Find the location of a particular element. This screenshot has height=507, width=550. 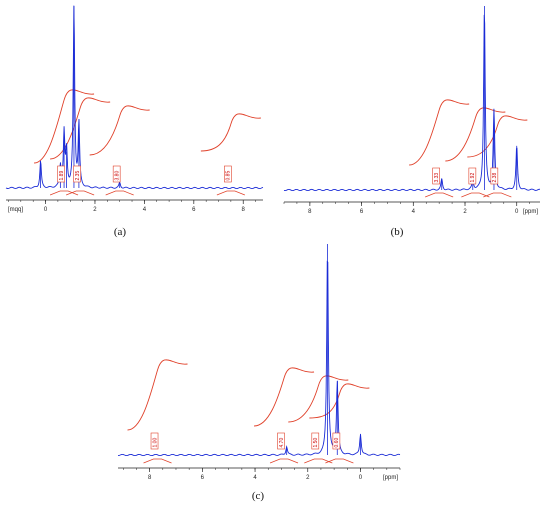

integral-value-label: 1.89 is located at coordinates (62, 176).